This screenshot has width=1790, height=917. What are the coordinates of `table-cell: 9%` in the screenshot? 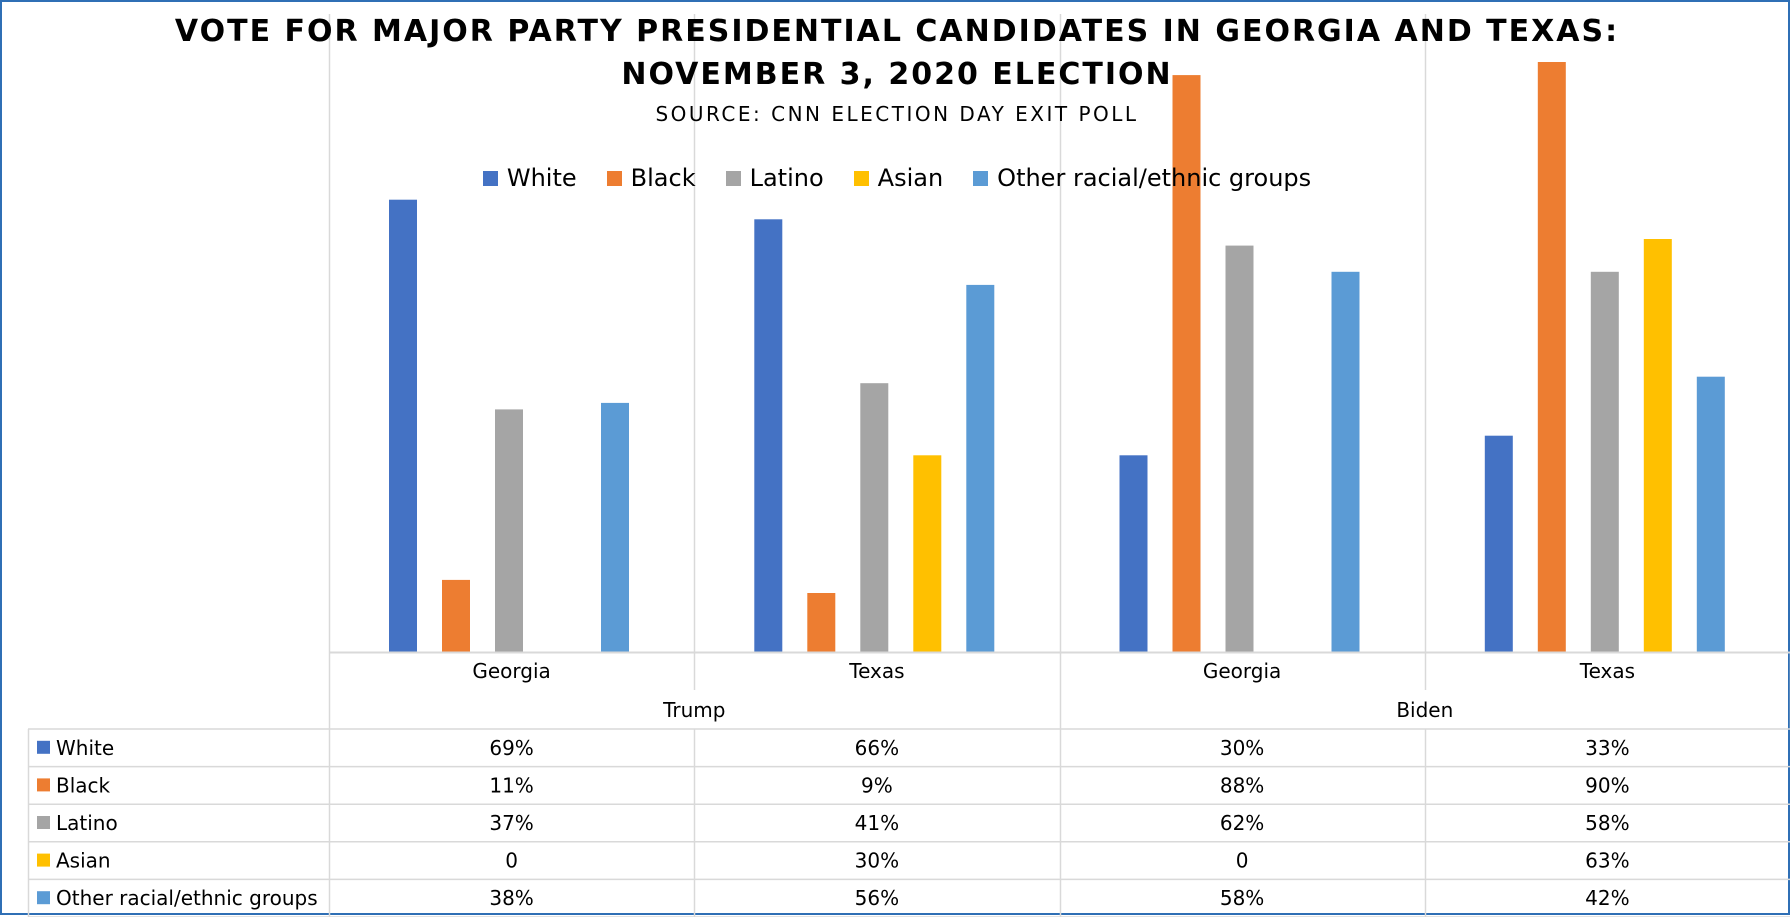 It's located at (877, 785).